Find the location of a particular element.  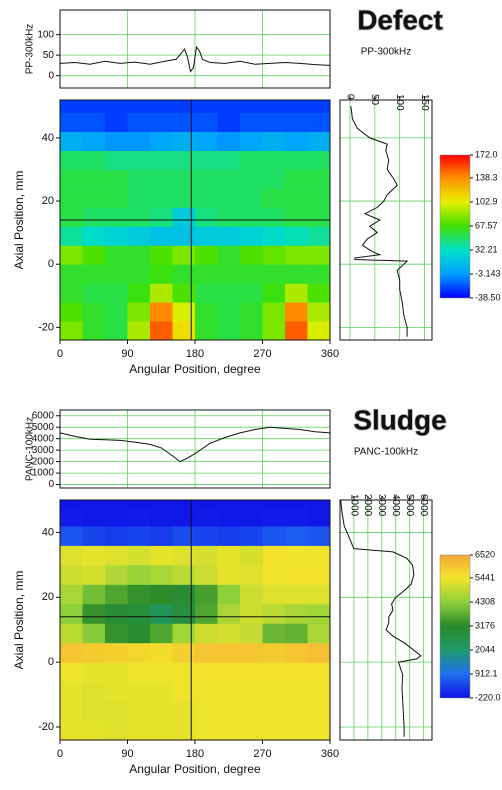

x-axis-label: PANC-100kHz is located at coordinates (386, 452).